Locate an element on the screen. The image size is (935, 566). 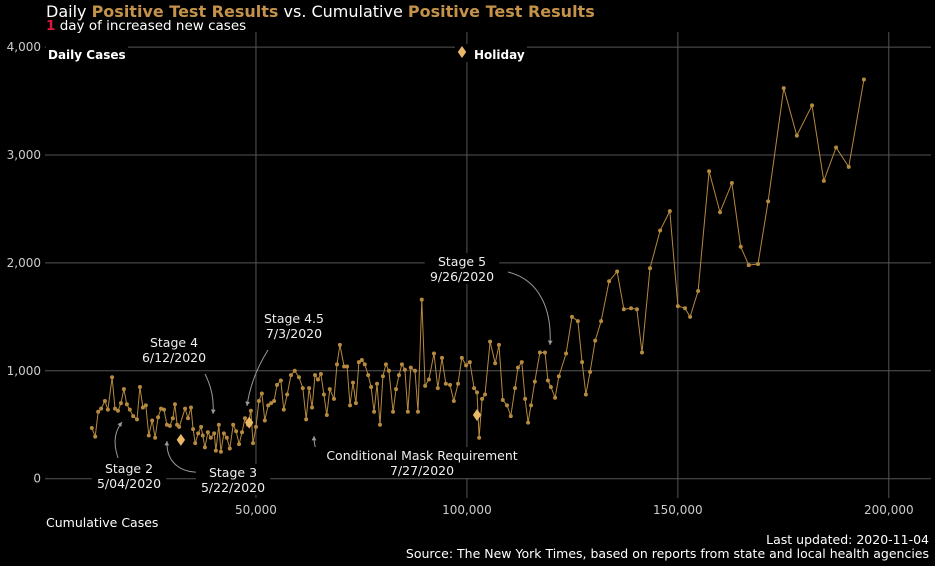
annotation-date: 9/26/2020 is located at coordinates (462, 276).